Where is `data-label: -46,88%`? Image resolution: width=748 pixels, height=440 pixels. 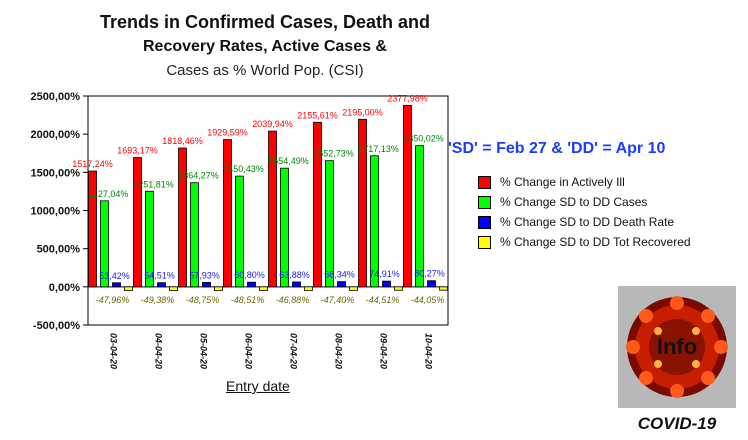
data-label: -46,88% is located at coordinates (293, 300).